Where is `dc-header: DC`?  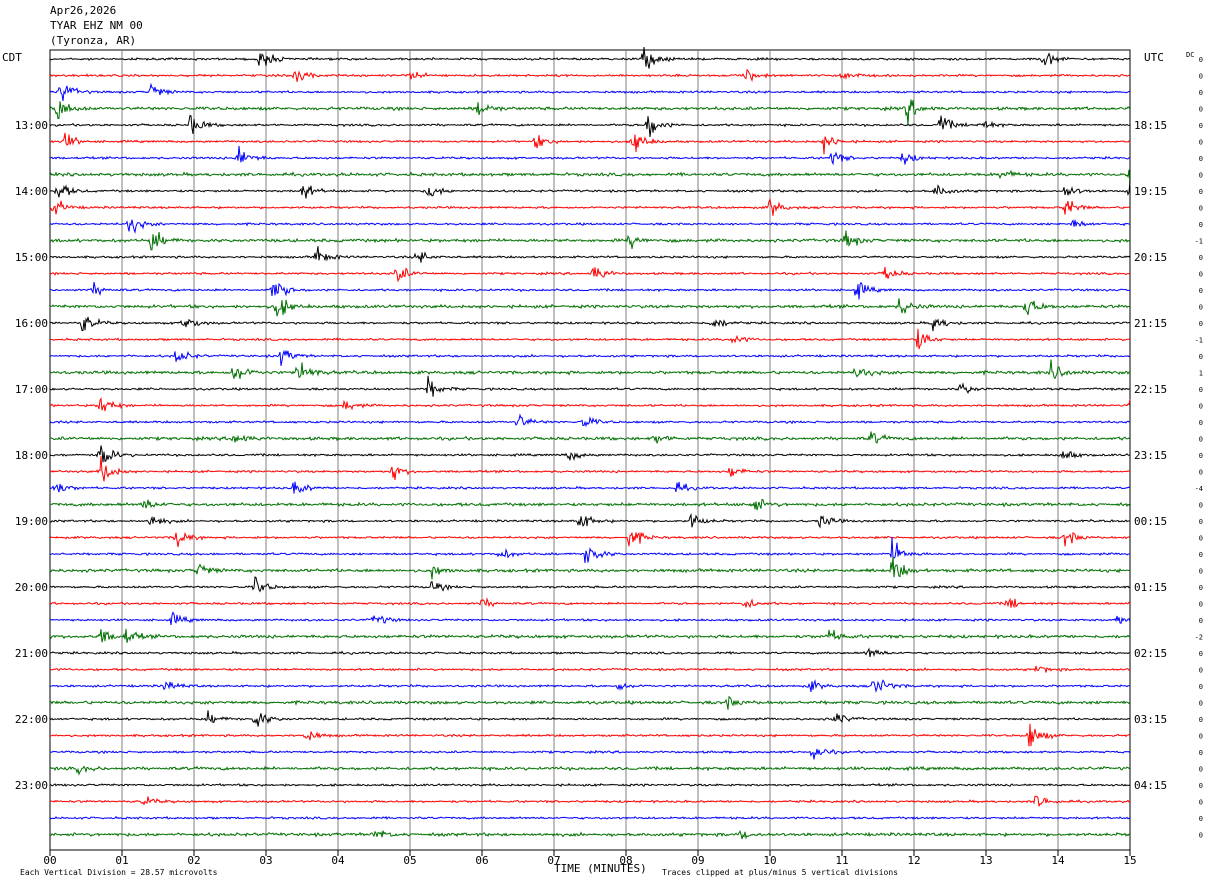
dc-header: DC is located at coordinates (1190, 55).